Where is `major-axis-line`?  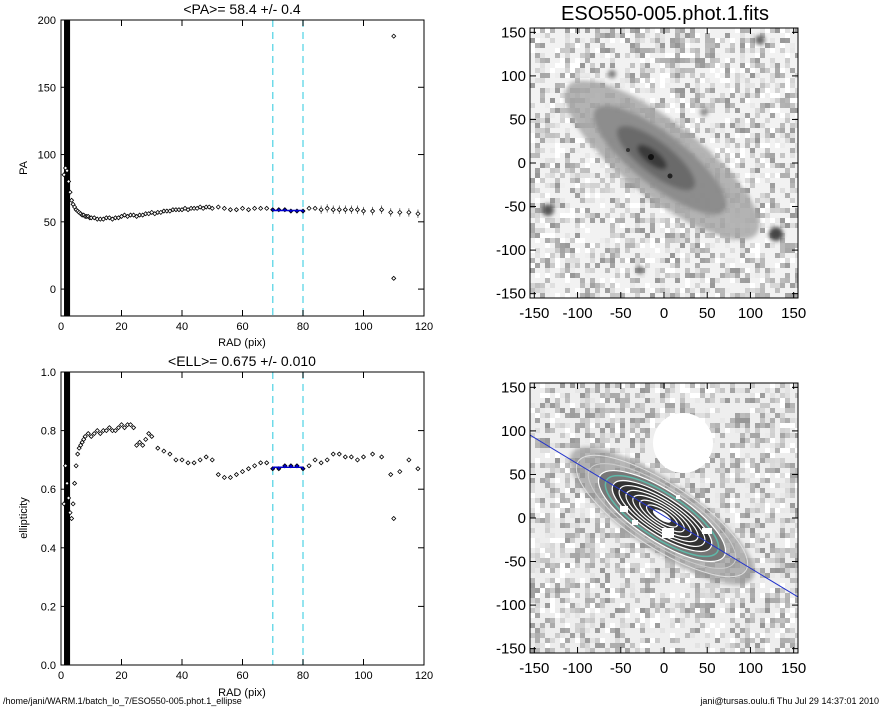
major-axis-line is located at coordinates (664, 516).